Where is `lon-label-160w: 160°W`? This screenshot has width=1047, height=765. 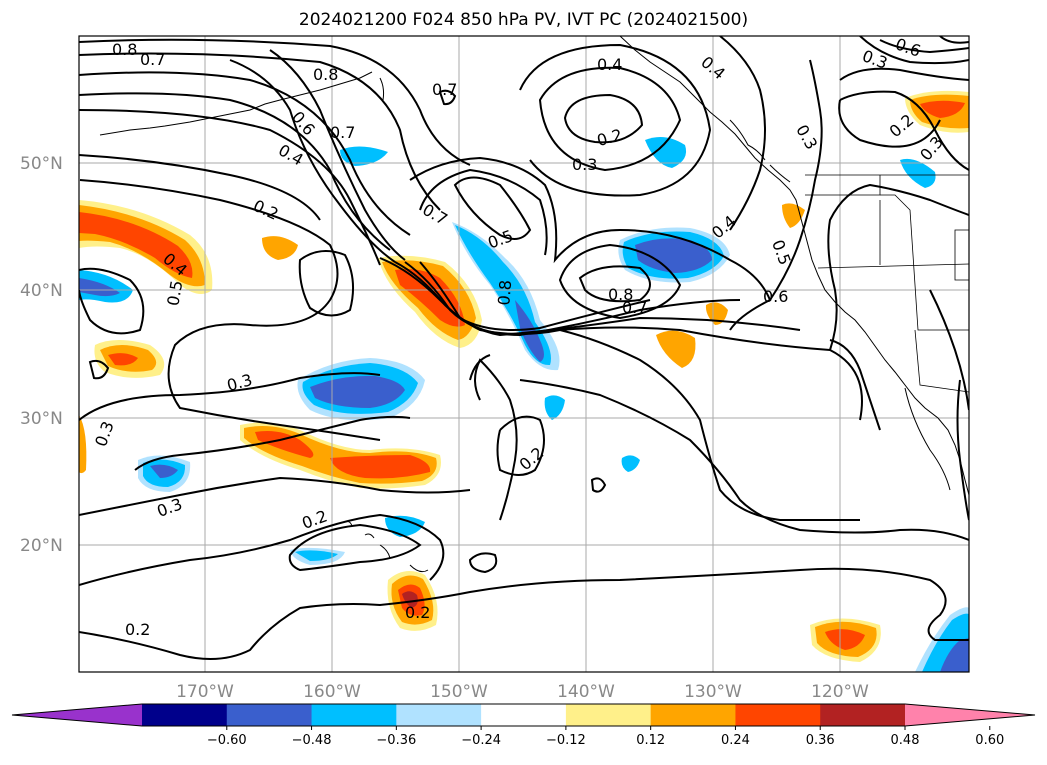
lon-label-160w: 160°W is located at coordinates (332, 692).